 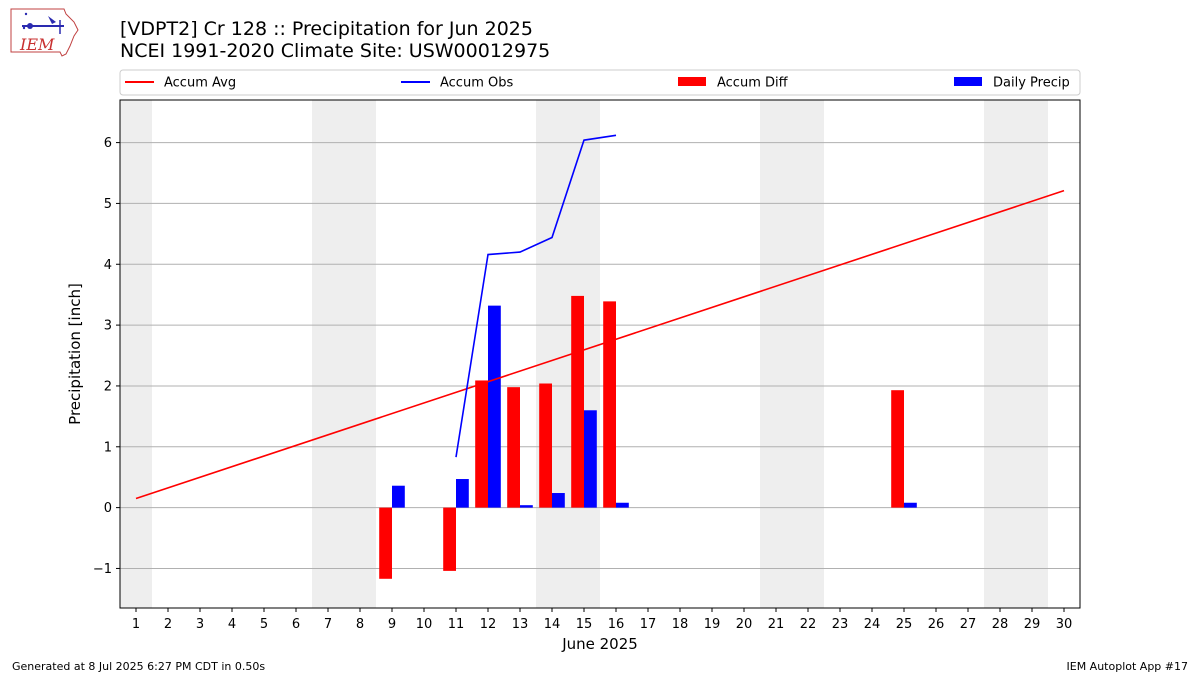 I want to click on legend: Accum Avg Accum Obs Accum Diff Daily Precip, so click(x=600, y=82).